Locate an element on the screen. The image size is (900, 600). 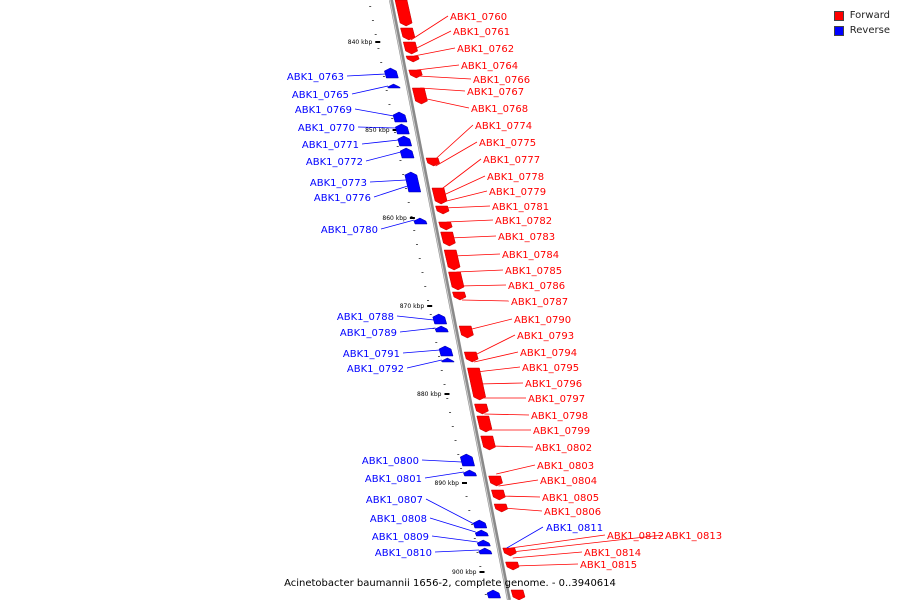
forward-gene-label: ABK1_0775 is located at coordinates (507, 143).